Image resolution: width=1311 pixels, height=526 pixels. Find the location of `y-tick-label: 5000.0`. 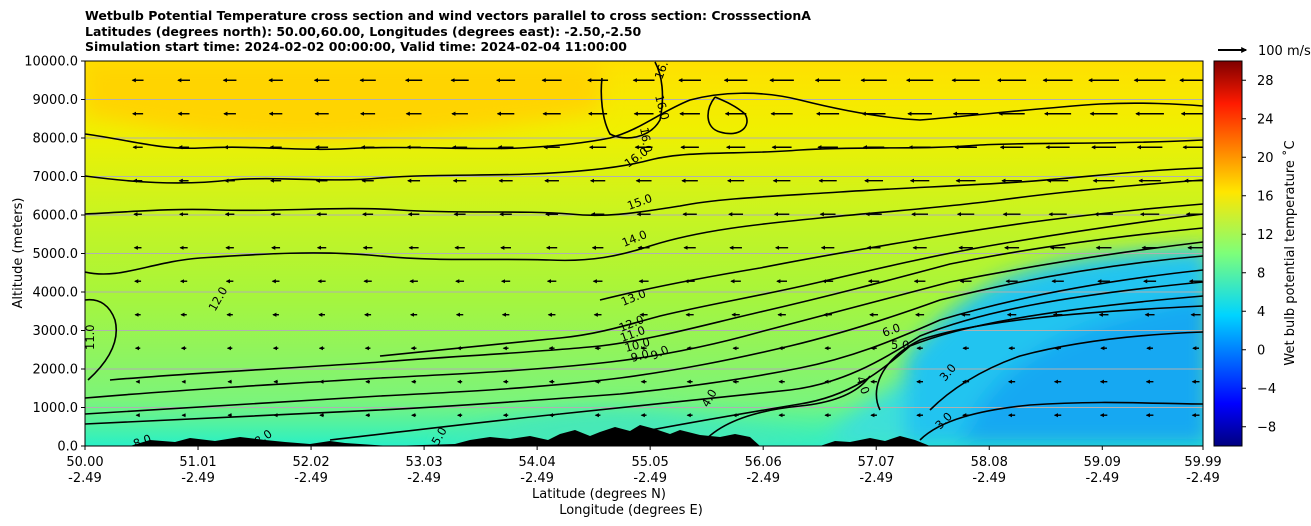

y-tick-label: 5000.0 is located at coordinates (56, 254).